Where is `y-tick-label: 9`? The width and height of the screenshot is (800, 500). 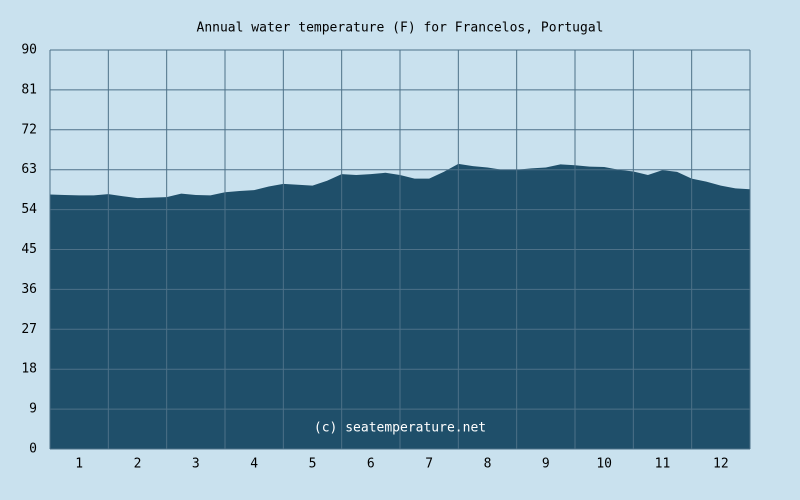
y-tick-label: 9 is located at coordinates (33, 409).